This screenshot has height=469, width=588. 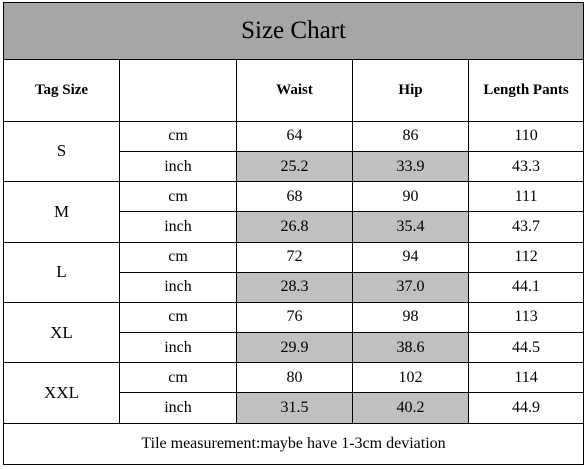 I want to click on hip-value: 37.0, so click(x=410, y=287).